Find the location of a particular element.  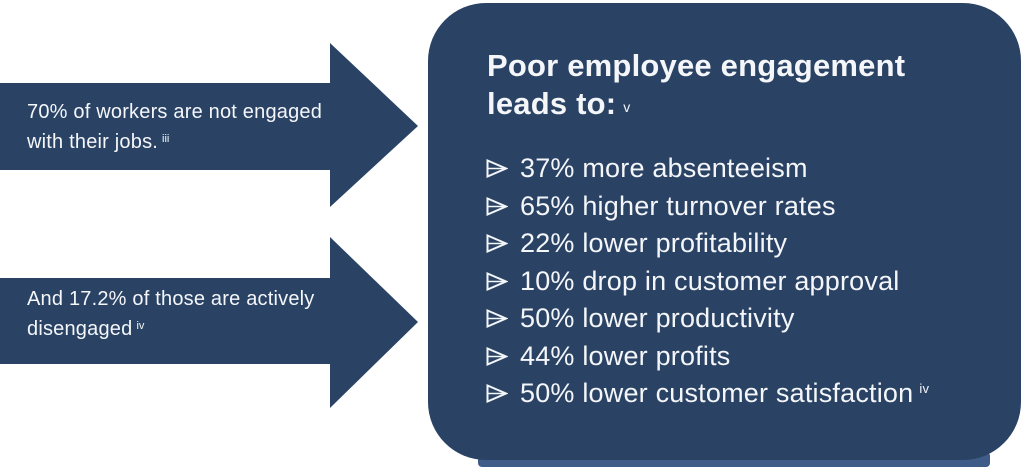

list-item: 22% lower profitability is located at coordinates (707, 244).